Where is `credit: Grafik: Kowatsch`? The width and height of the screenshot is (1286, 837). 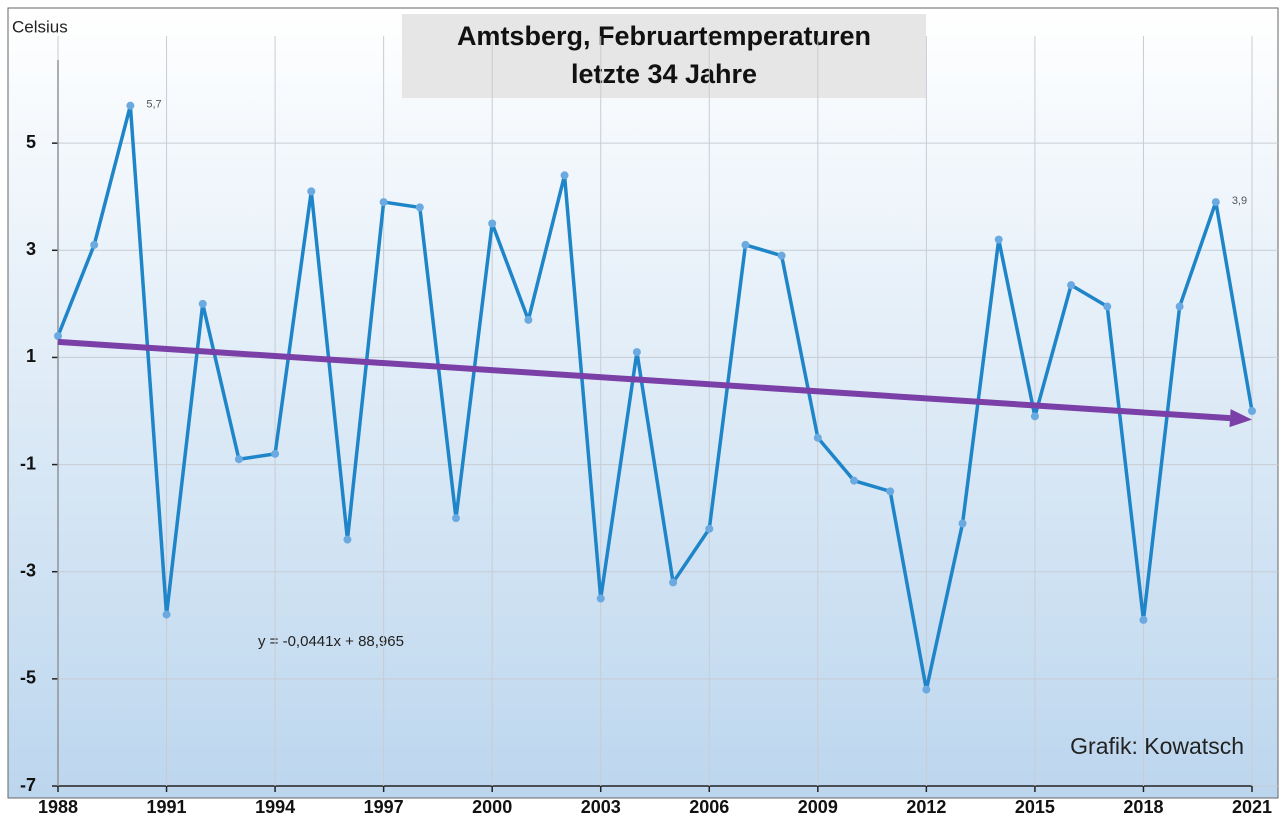 credit: Grafik: Kowatsch is located at coordinates (1157, 746).